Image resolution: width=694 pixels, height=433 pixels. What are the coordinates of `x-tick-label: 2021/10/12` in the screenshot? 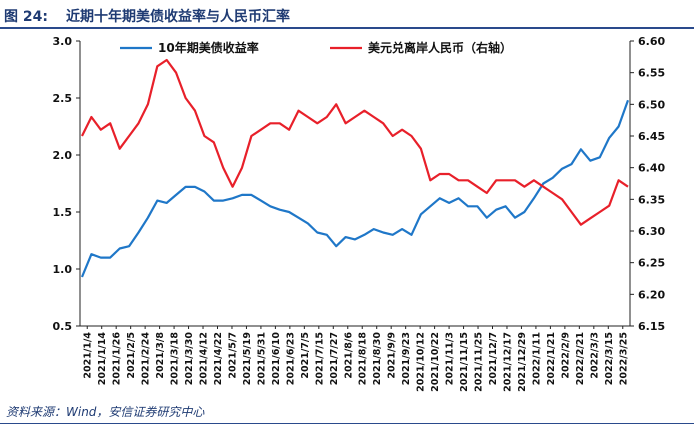 It's located at (421, 362).